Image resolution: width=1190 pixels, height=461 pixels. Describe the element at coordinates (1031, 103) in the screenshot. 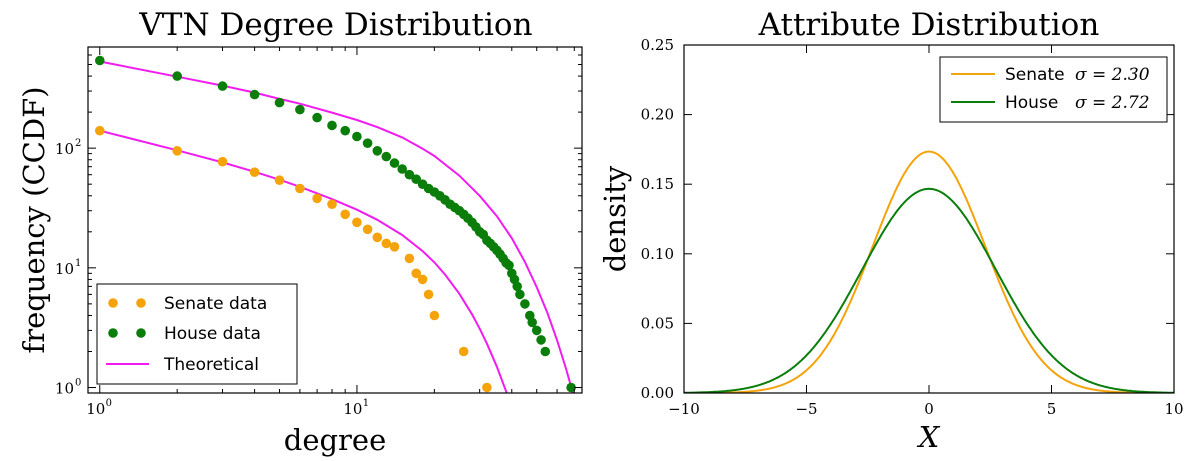

I see `legend-house-label: House` at that location.